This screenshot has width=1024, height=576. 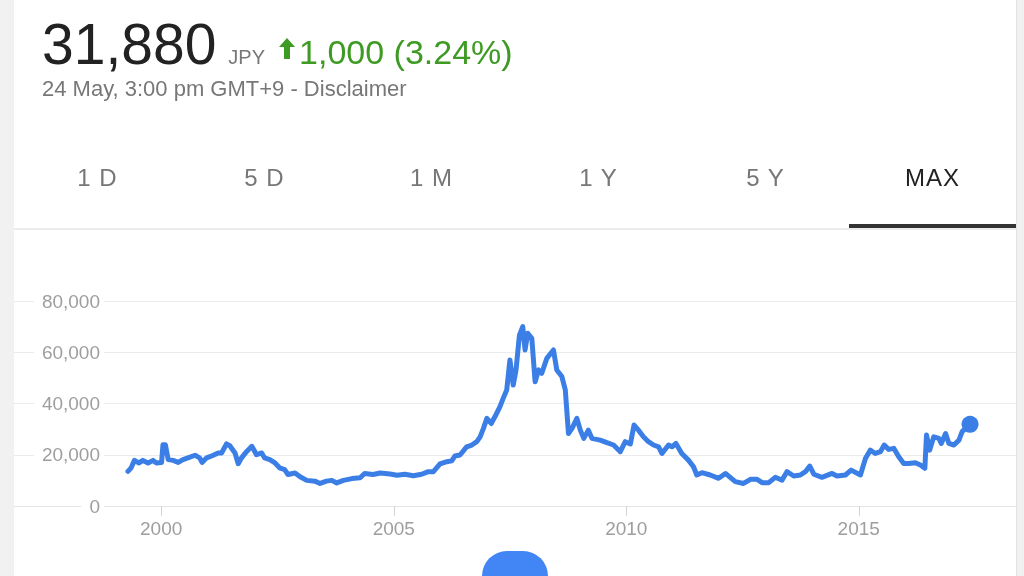 What do you see at coordinates (765, 178) in the screenshot?
I see `text: 5 Y` at bounding box center [765, 178].